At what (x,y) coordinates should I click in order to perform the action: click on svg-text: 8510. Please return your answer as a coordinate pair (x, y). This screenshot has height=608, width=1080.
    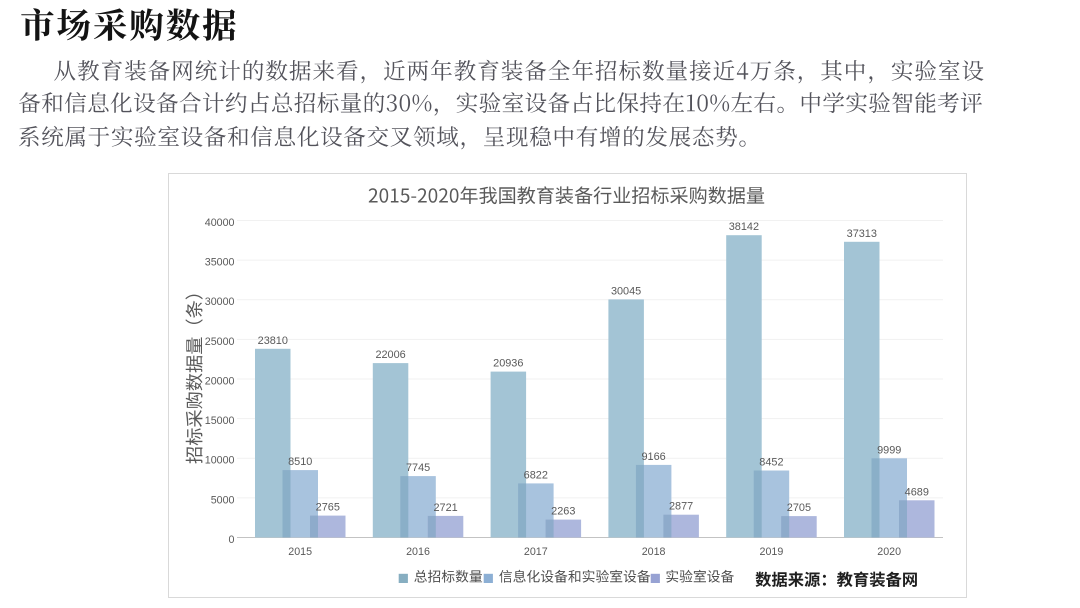
    Looking at the image, I should click on (300, 462).